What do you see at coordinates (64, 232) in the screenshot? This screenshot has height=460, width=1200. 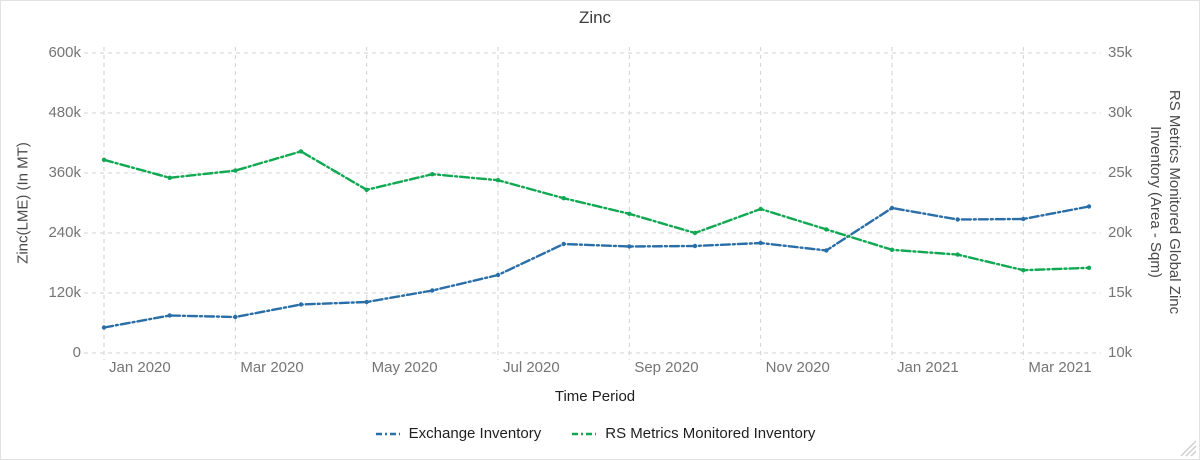 I see `left-axis-tick-label: 240k` at bounding box center [64, 232].